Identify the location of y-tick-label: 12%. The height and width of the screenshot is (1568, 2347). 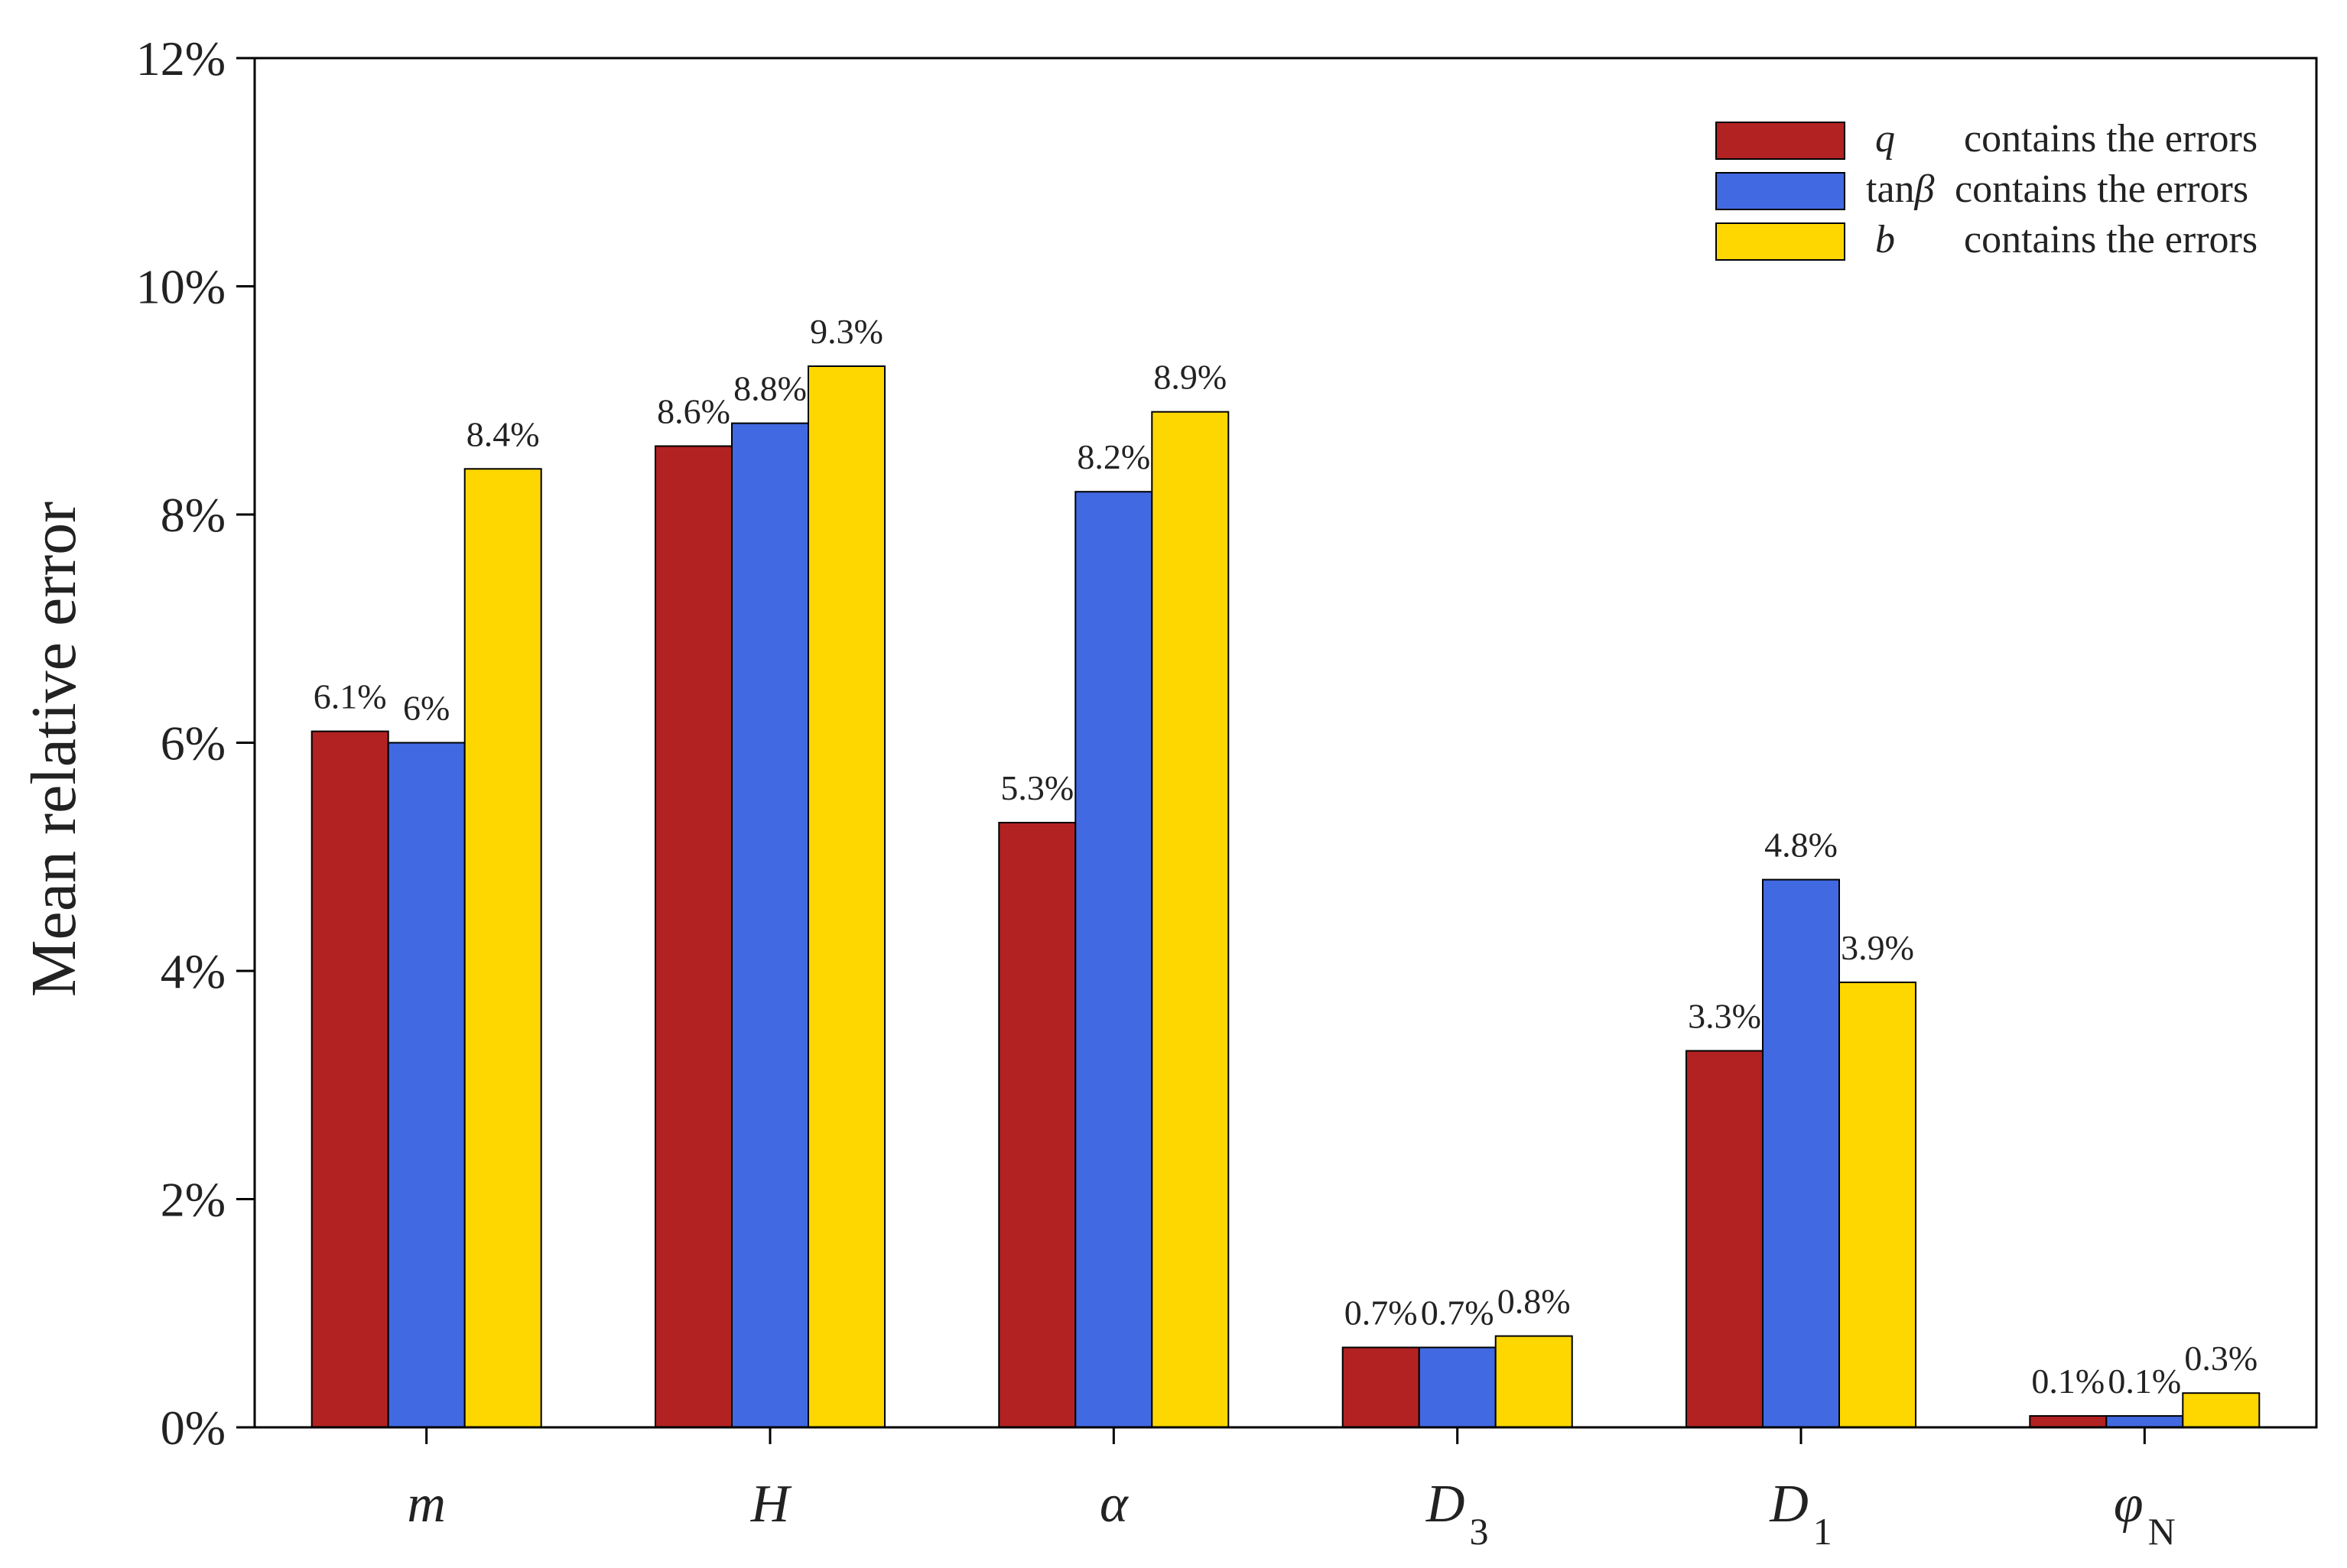
(181, 58).